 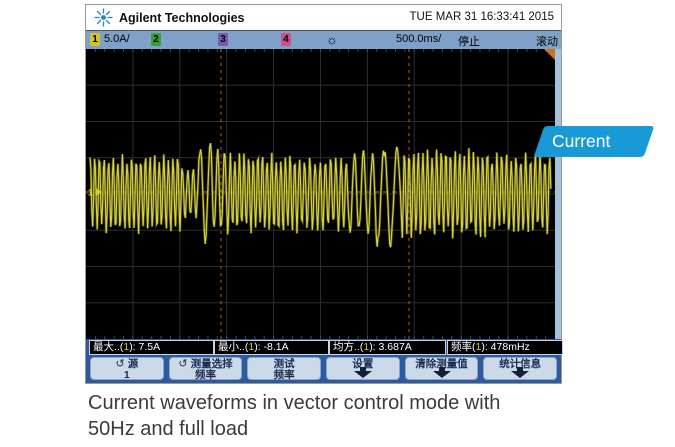 I want to click on channel-1-badge: 1, so click(x=95, y=39).